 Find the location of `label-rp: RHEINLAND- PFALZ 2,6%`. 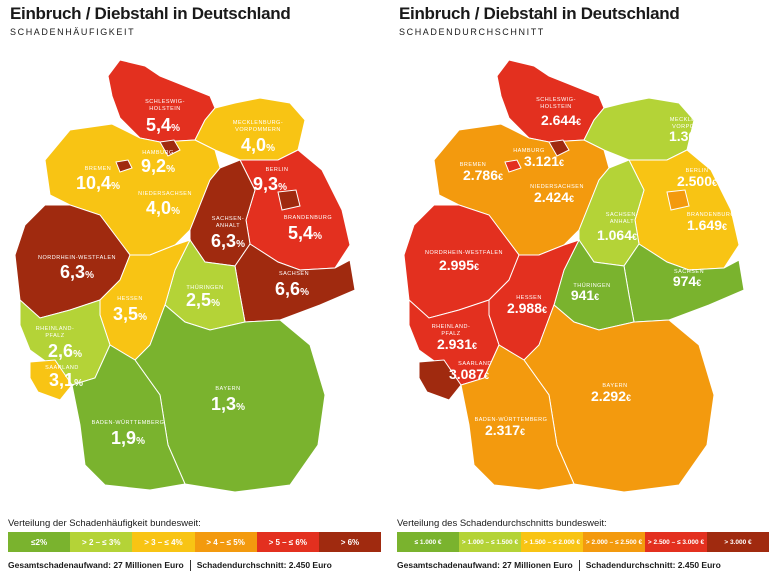

label-rp: RHEINLAND- PFALZ 2,6% is located at coordinates (59, 343).